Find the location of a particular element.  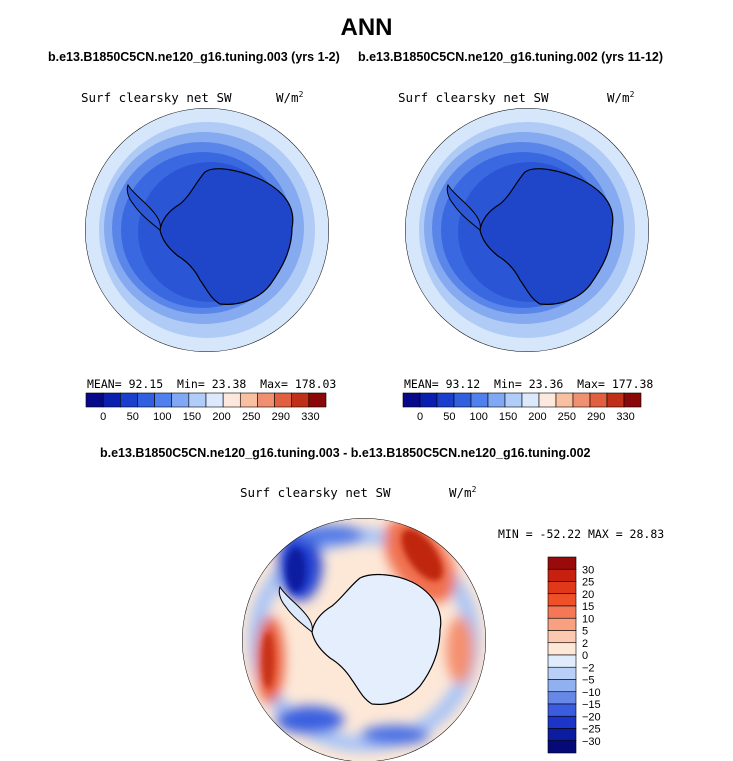

colorbar-tick-label: 5 is located at coordinates (585, 632).